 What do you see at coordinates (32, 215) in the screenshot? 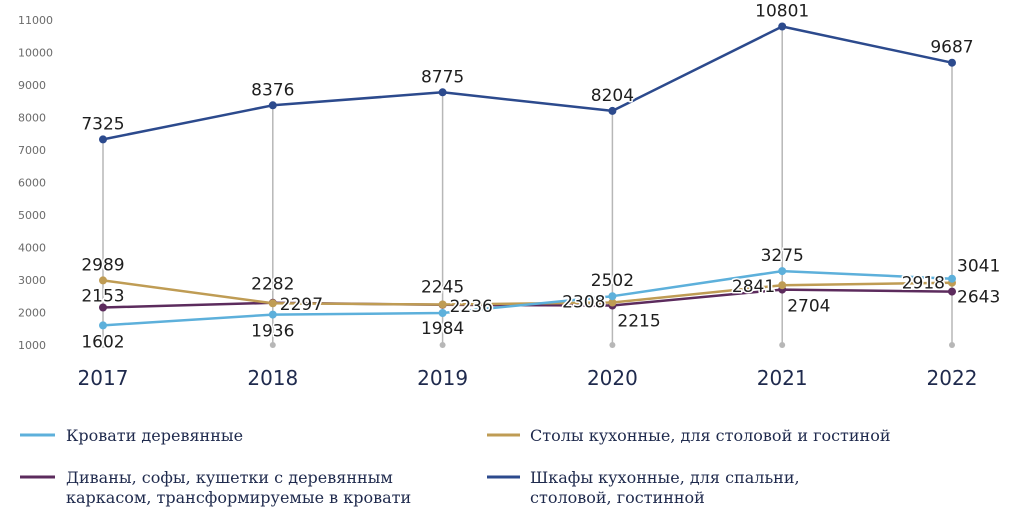
I see `y-tick-label: 5000` at bounding box center [32, 215].